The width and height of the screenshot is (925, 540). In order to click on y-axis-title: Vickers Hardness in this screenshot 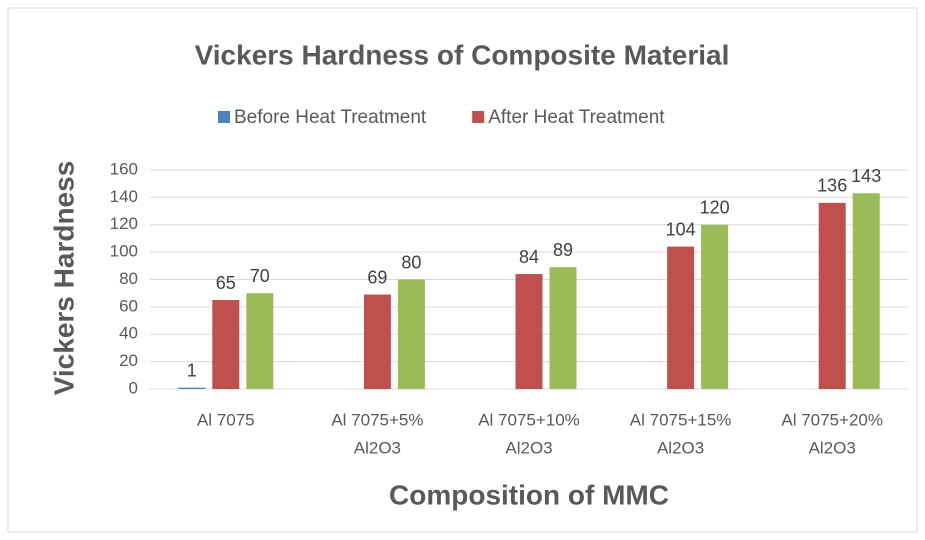, I will do `click(63, 278)`.